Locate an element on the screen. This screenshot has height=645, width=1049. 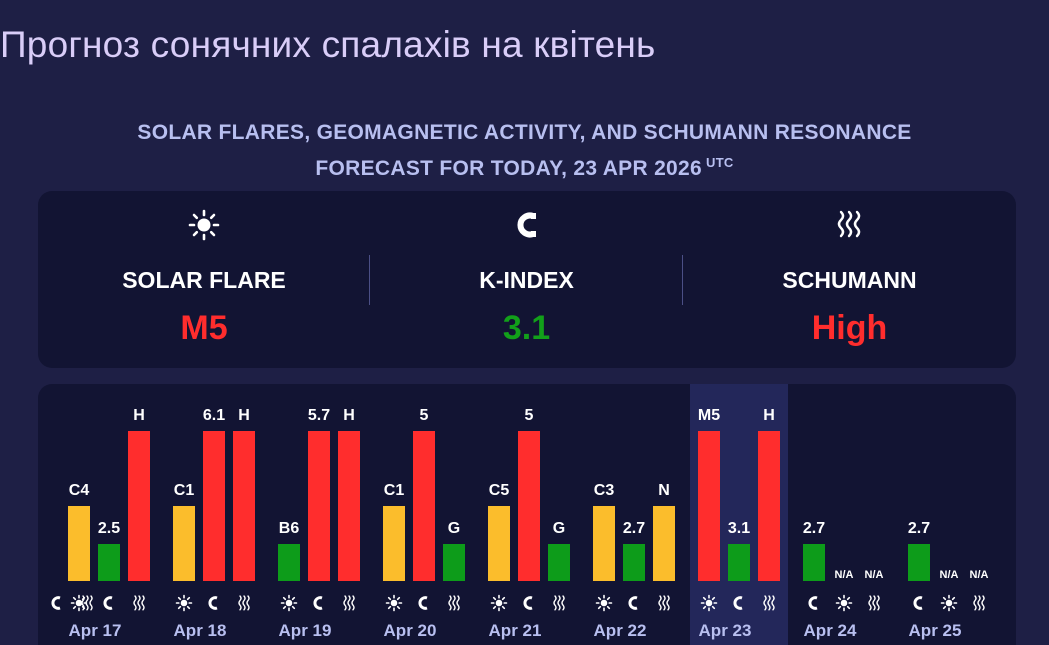
bar-label: M5 is located at coordinates (709, 415).